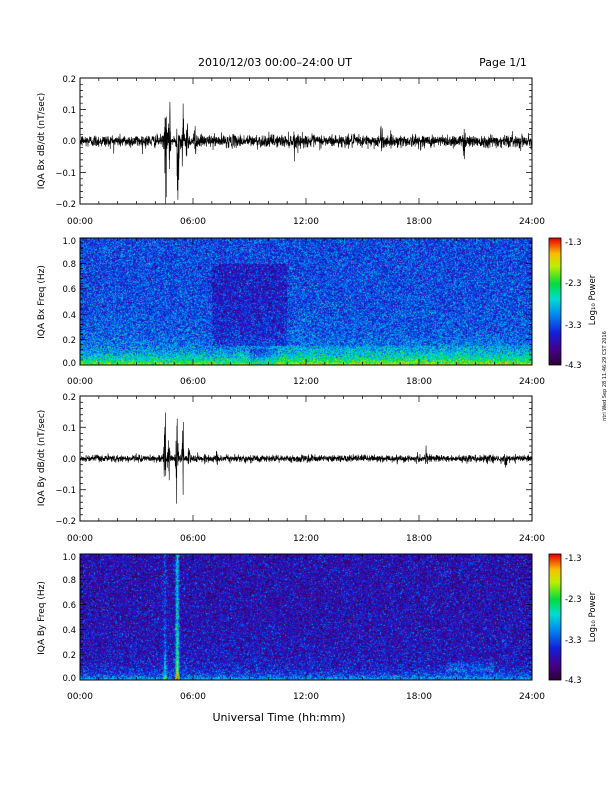 This screenshot has height=797, width=612. Describe the element at coordinates (573, 619) in the screenshot. I see `colorbar-bottom: -1.3 -2.3 -3.3 -4.3 Log₁₀ Power` at that location.